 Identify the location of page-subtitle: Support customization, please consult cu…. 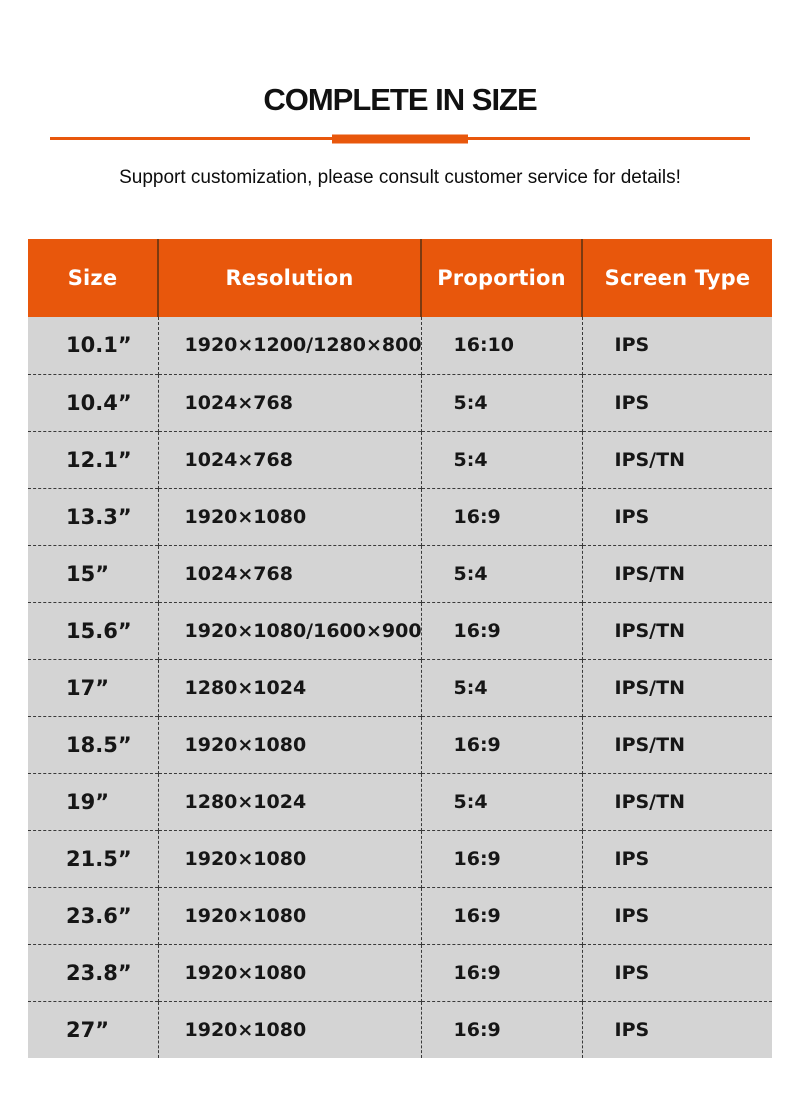
(400, 177).